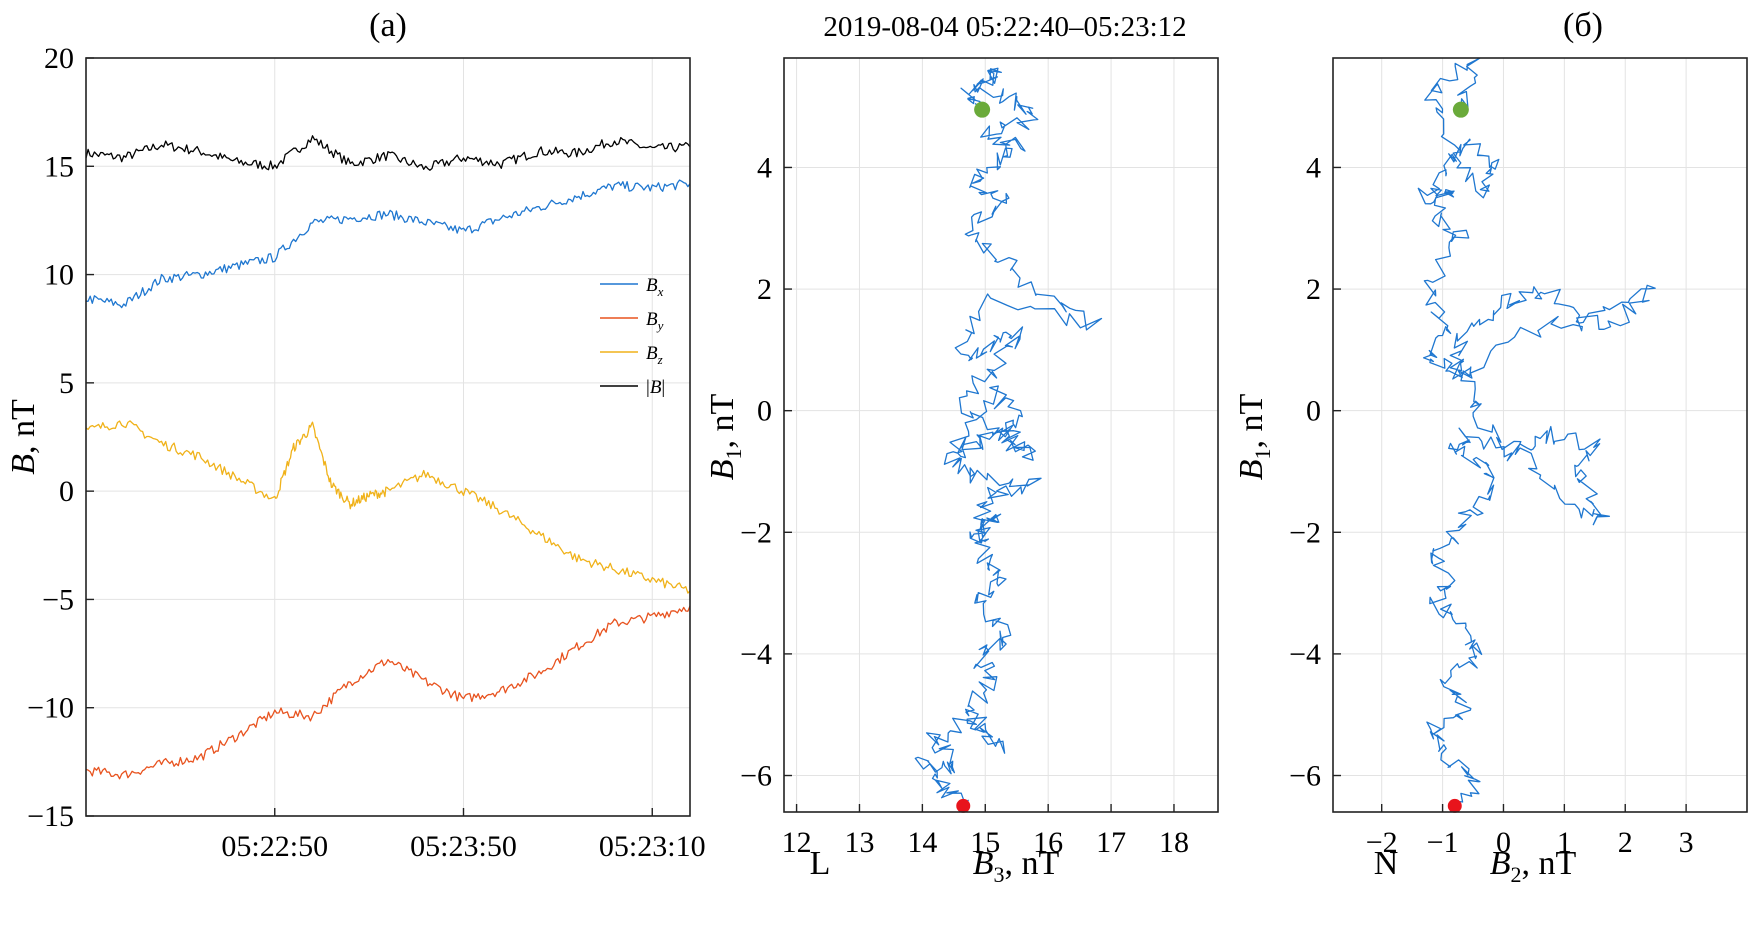  What do you see at coordinates (1443, 842) in the screenshot?
I see `c-x-tick-label: −1` at bounding box center [1443, 842].